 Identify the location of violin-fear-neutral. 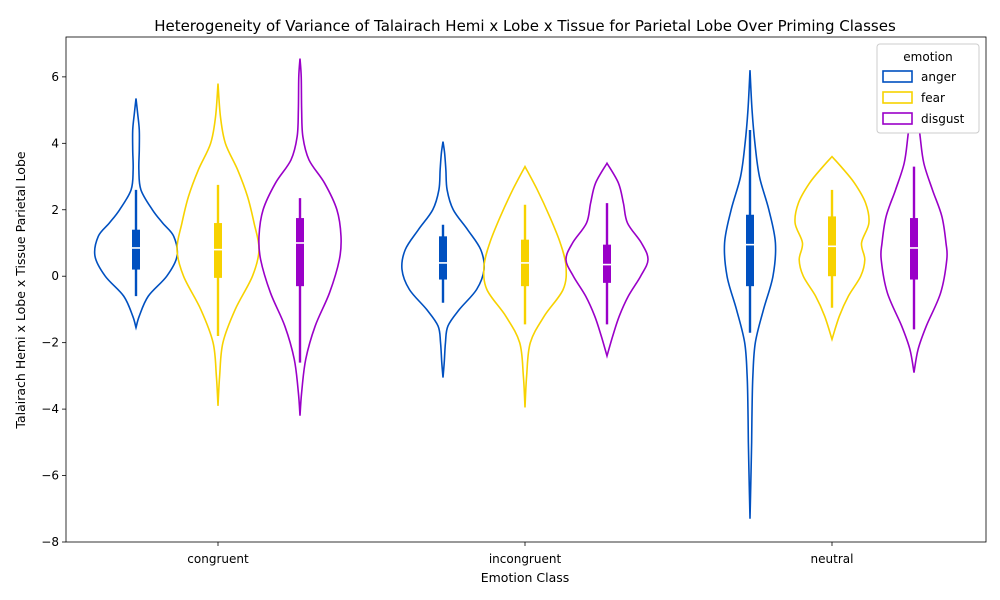
(832, 248).